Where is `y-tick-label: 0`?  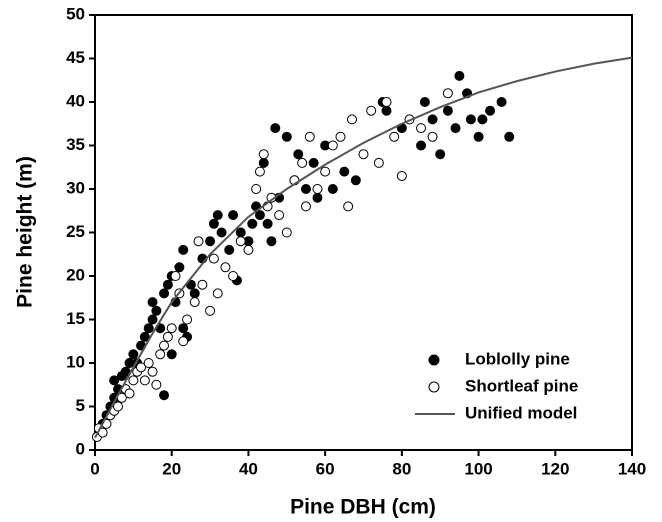
y-tick-label: 0 is located at coordinates (80, 448).